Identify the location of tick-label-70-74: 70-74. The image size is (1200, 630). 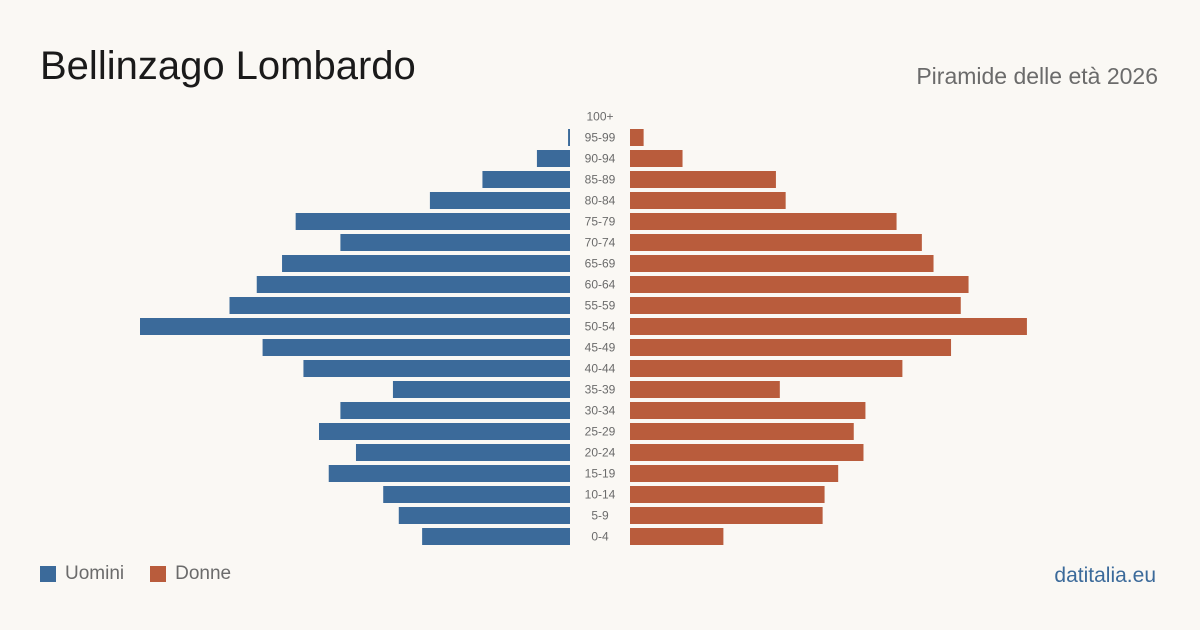
(600, 243).